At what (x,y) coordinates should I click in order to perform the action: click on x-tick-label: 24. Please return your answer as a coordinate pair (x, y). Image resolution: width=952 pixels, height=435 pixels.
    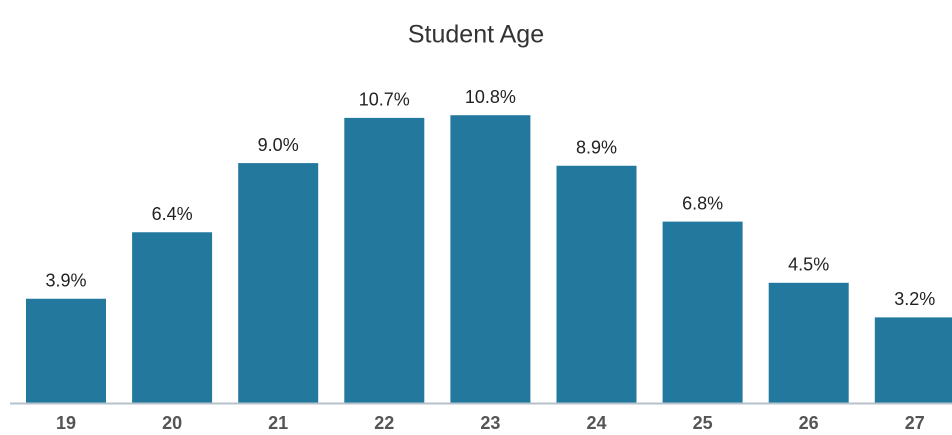
    Looking at the image, I should click on (596, 423).